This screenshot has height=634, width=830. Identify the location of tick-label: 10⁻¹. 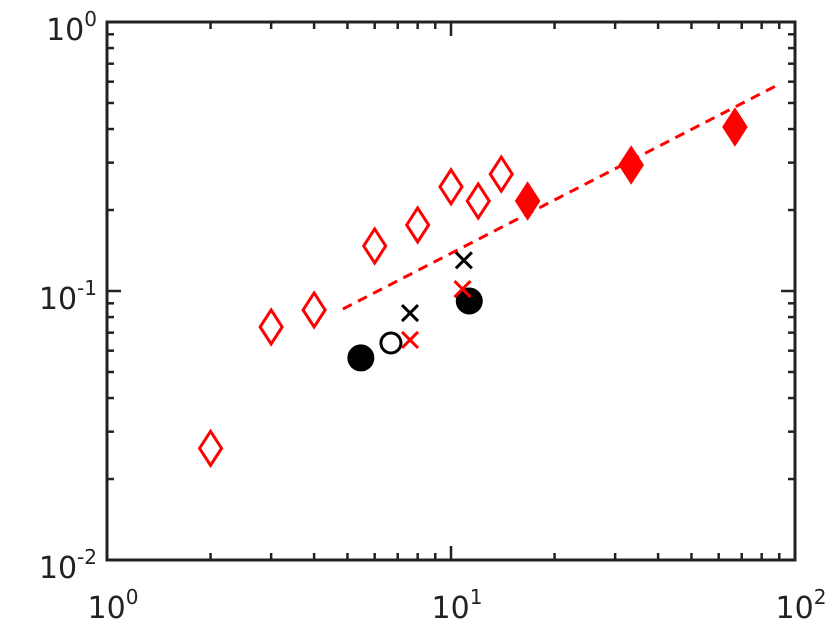
(68, 296).